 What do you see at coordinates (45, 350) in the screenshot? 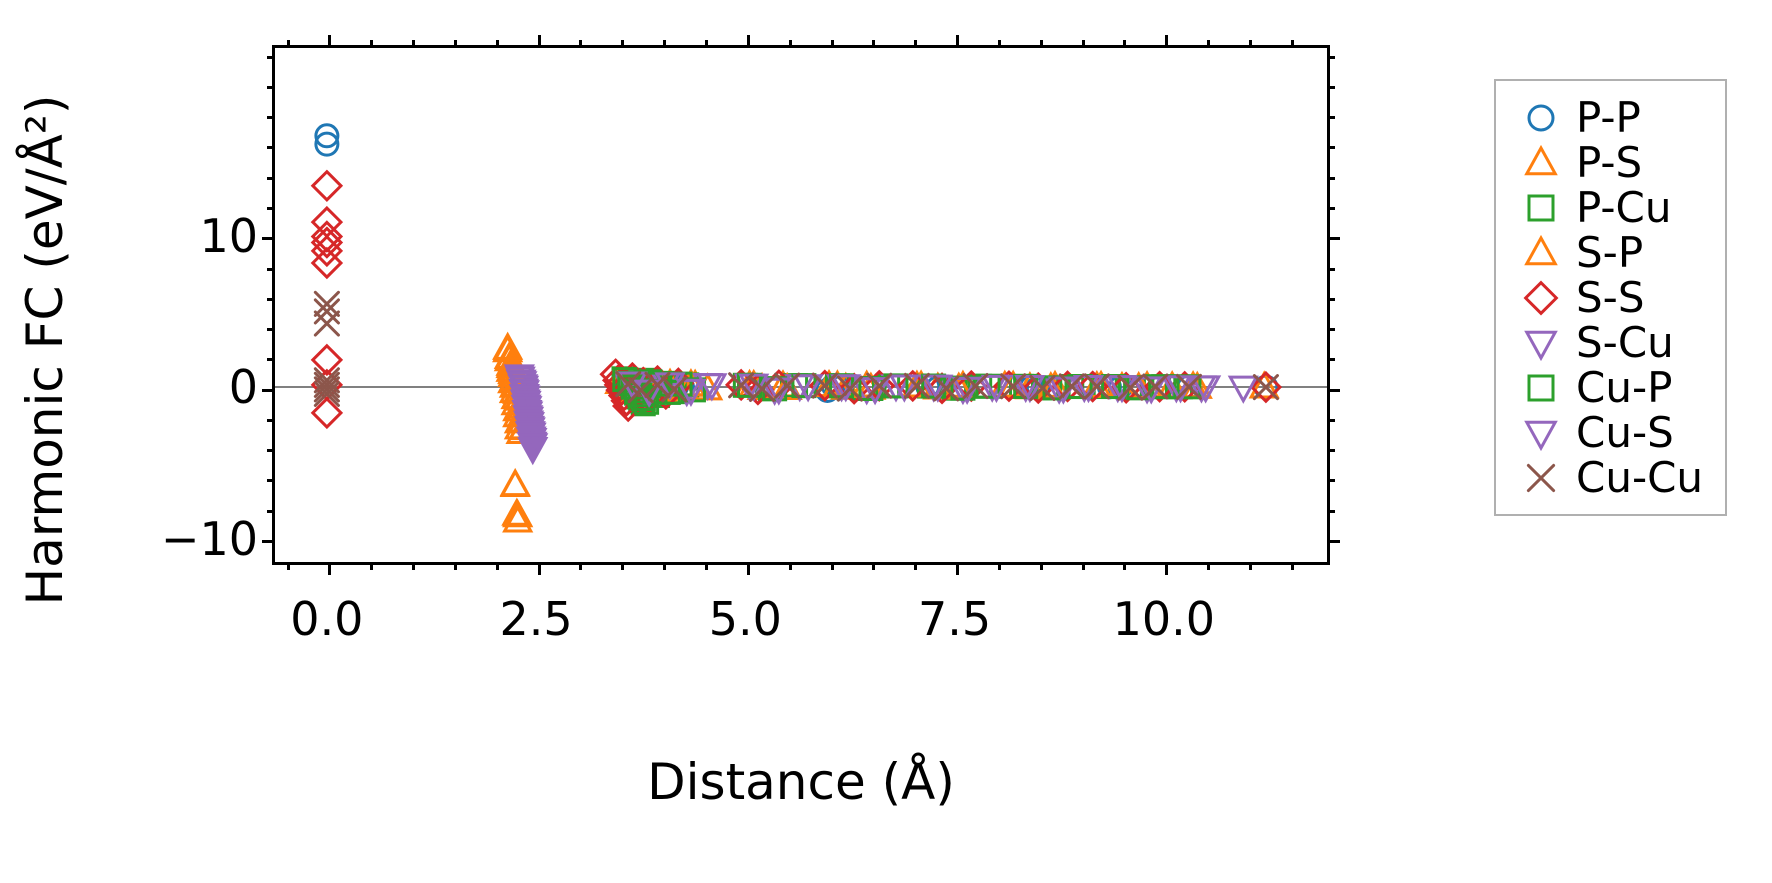
I see `y-axis-title: Harmonic FC (eV/Å²)` at bounding box center [45, 350].